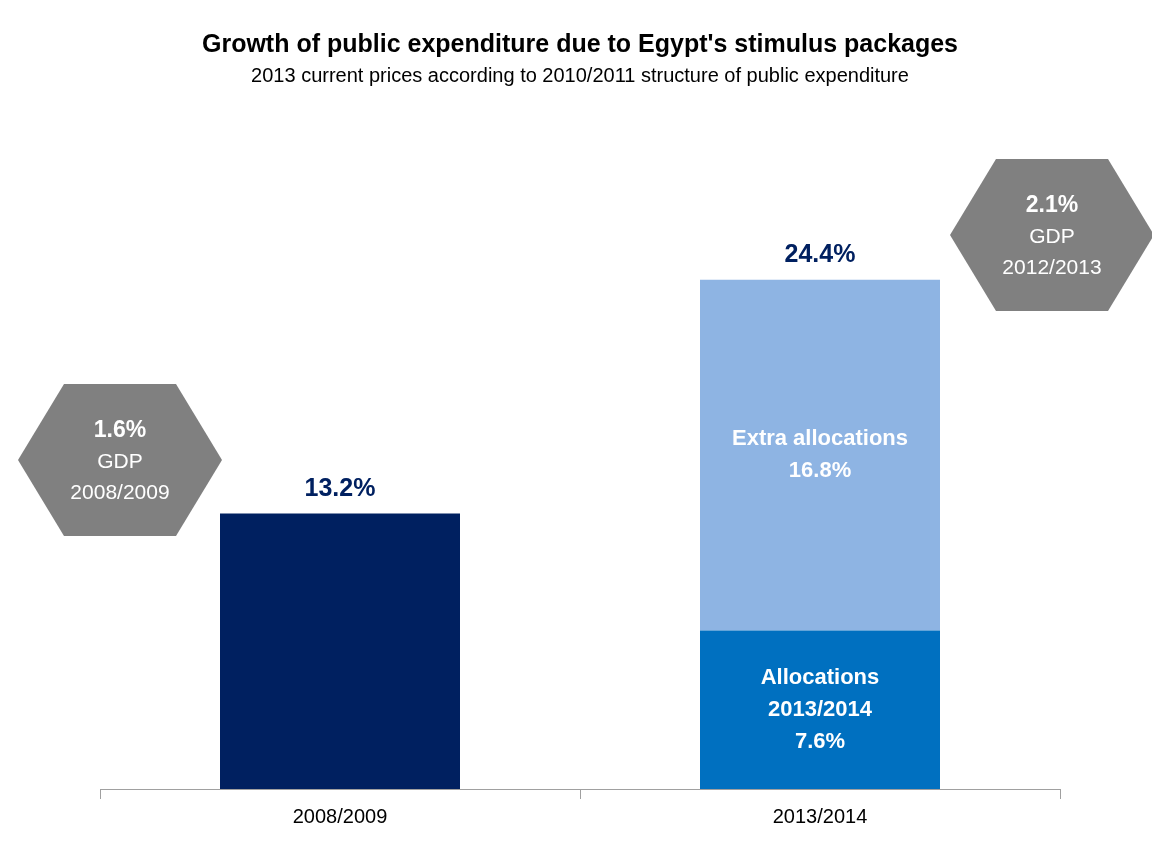 The height and width of the screenshot is (845, 1152). I want to click on total-label: 24.4%, so click(820, 253).